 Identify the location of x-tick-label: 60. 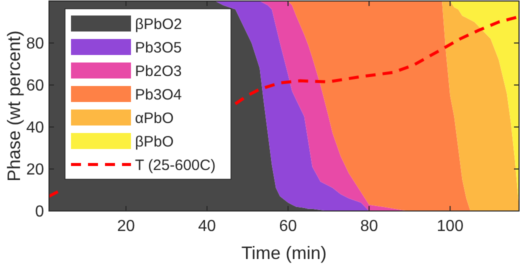
(288, 226).